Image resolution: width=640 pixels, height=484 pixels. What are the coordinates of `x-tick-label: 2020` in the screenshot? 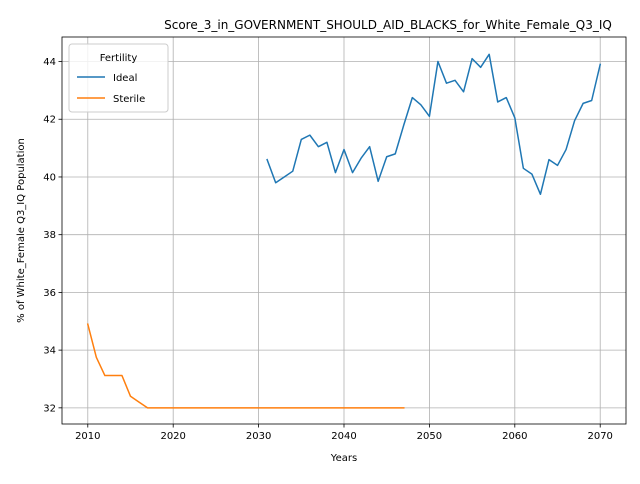 It's located at (172, 436).